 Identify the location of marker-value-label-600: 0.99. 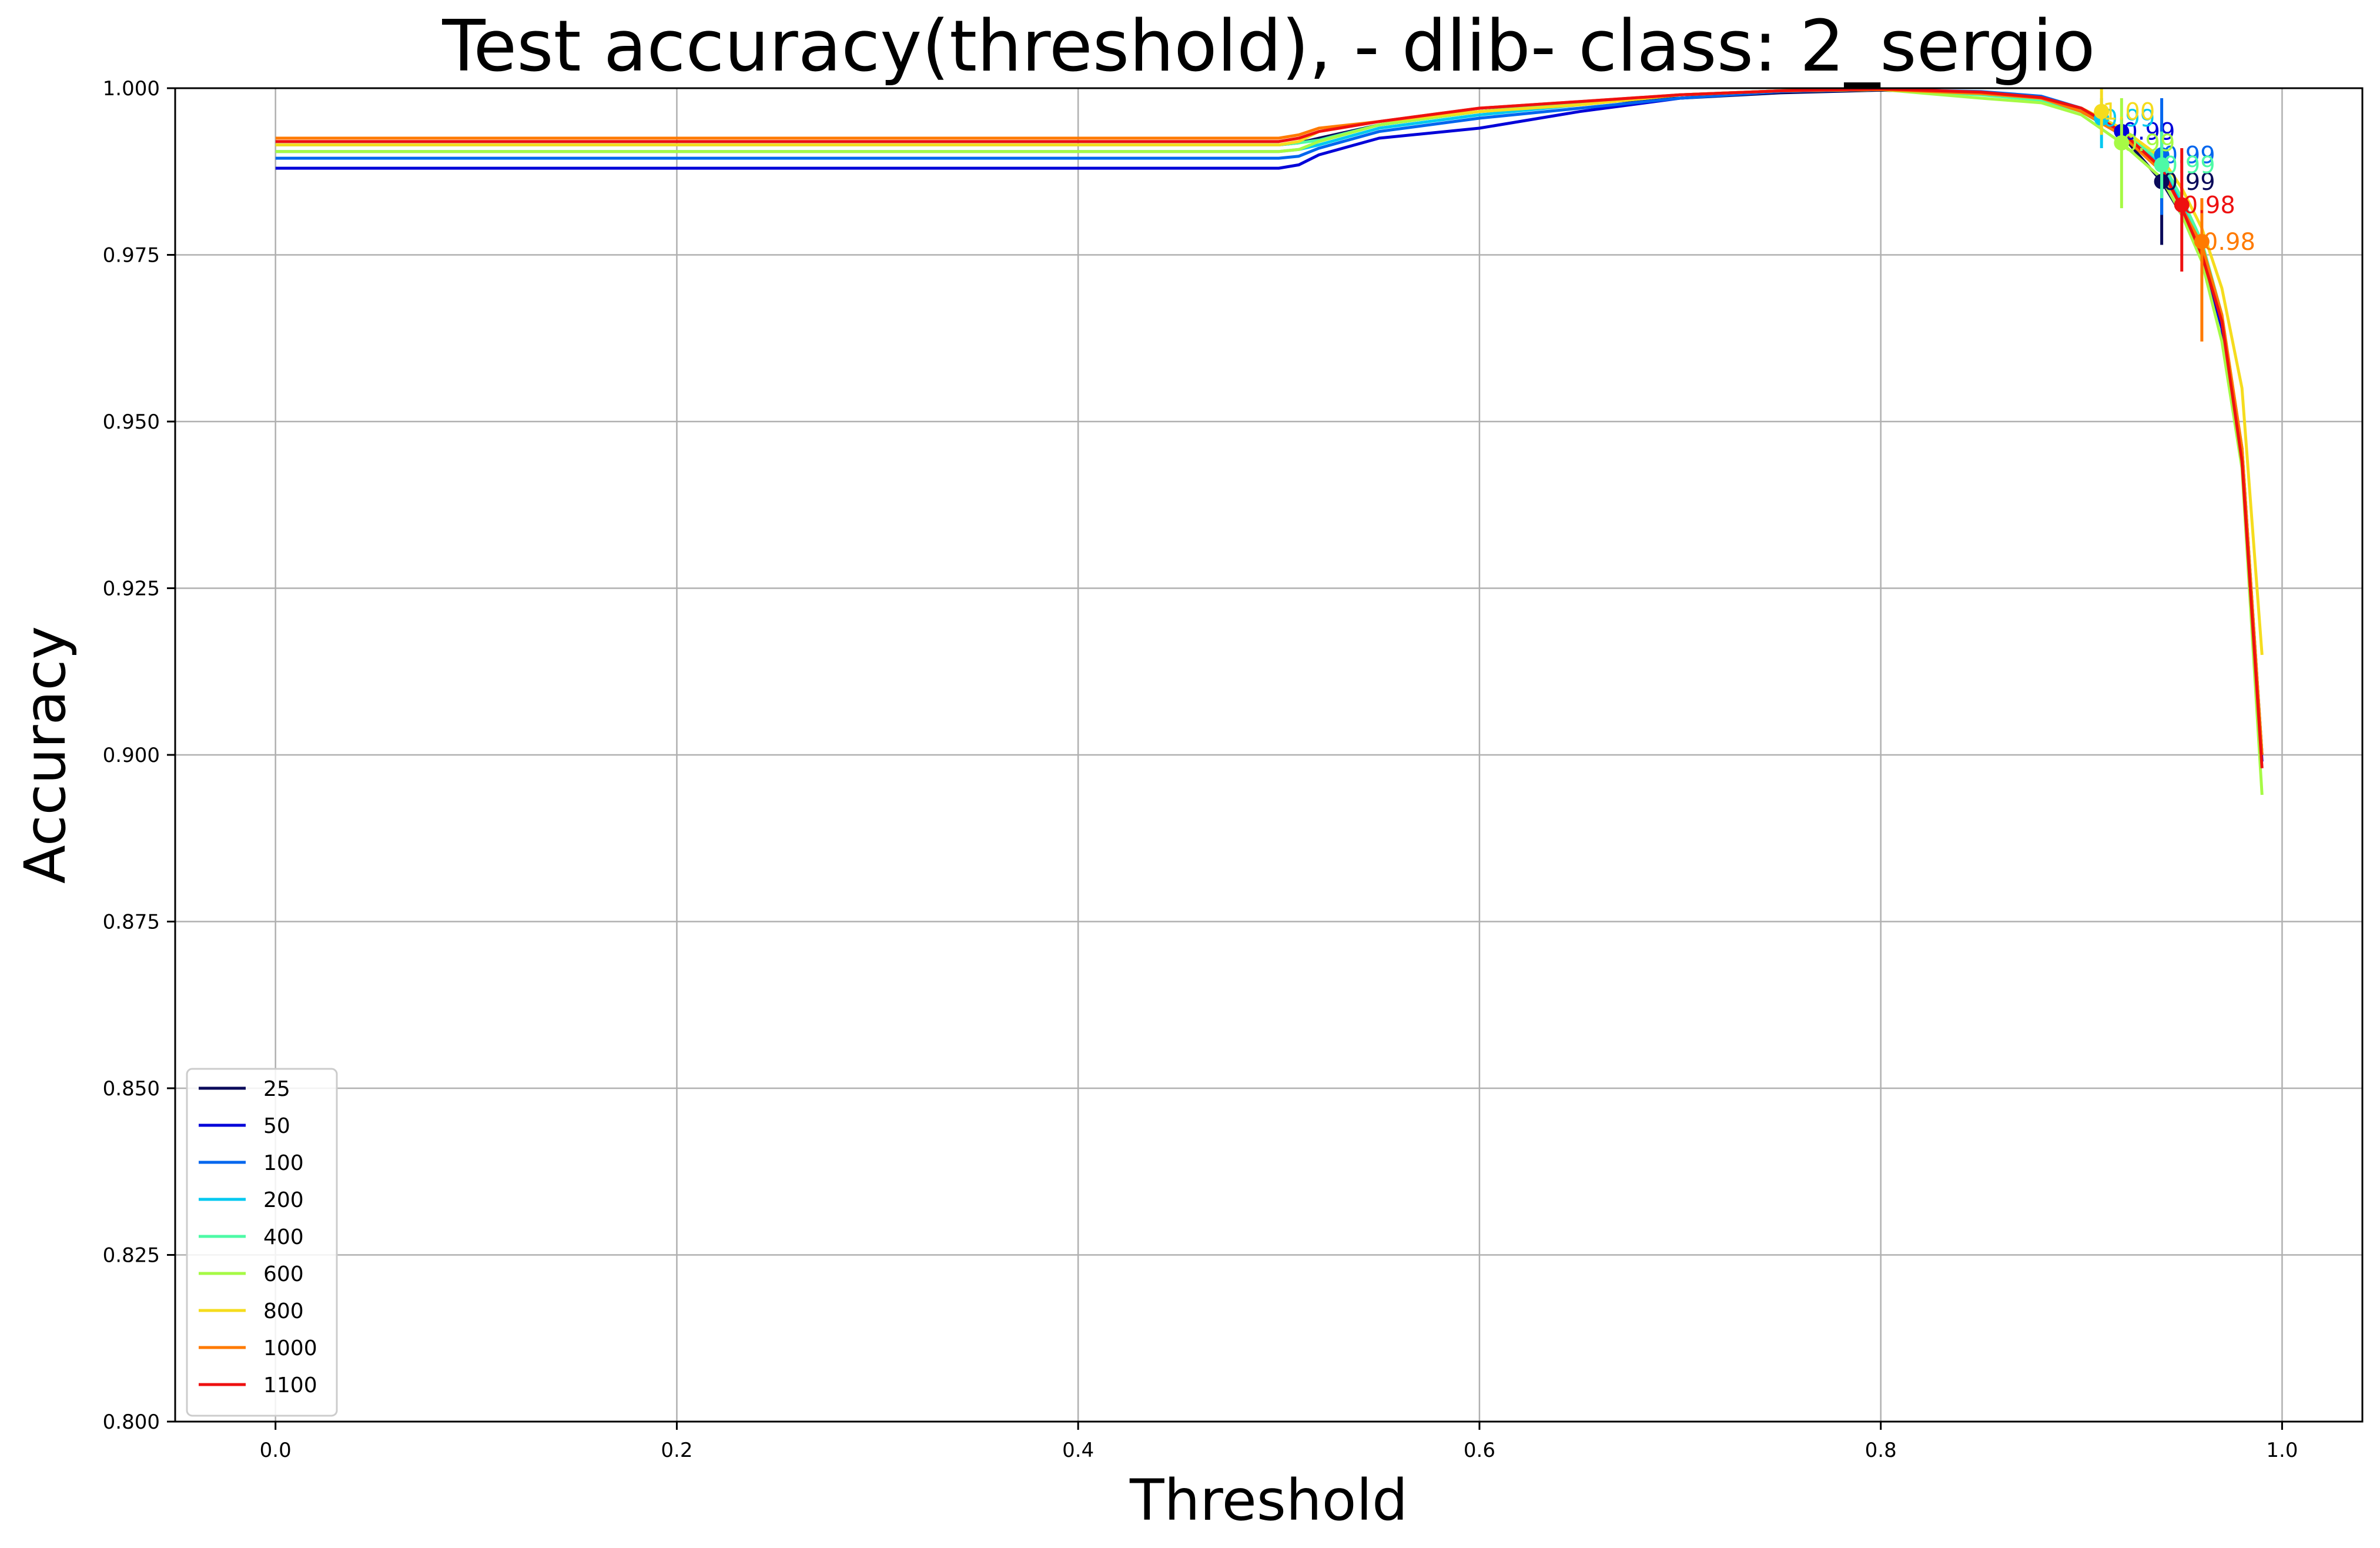
(2149, 143).